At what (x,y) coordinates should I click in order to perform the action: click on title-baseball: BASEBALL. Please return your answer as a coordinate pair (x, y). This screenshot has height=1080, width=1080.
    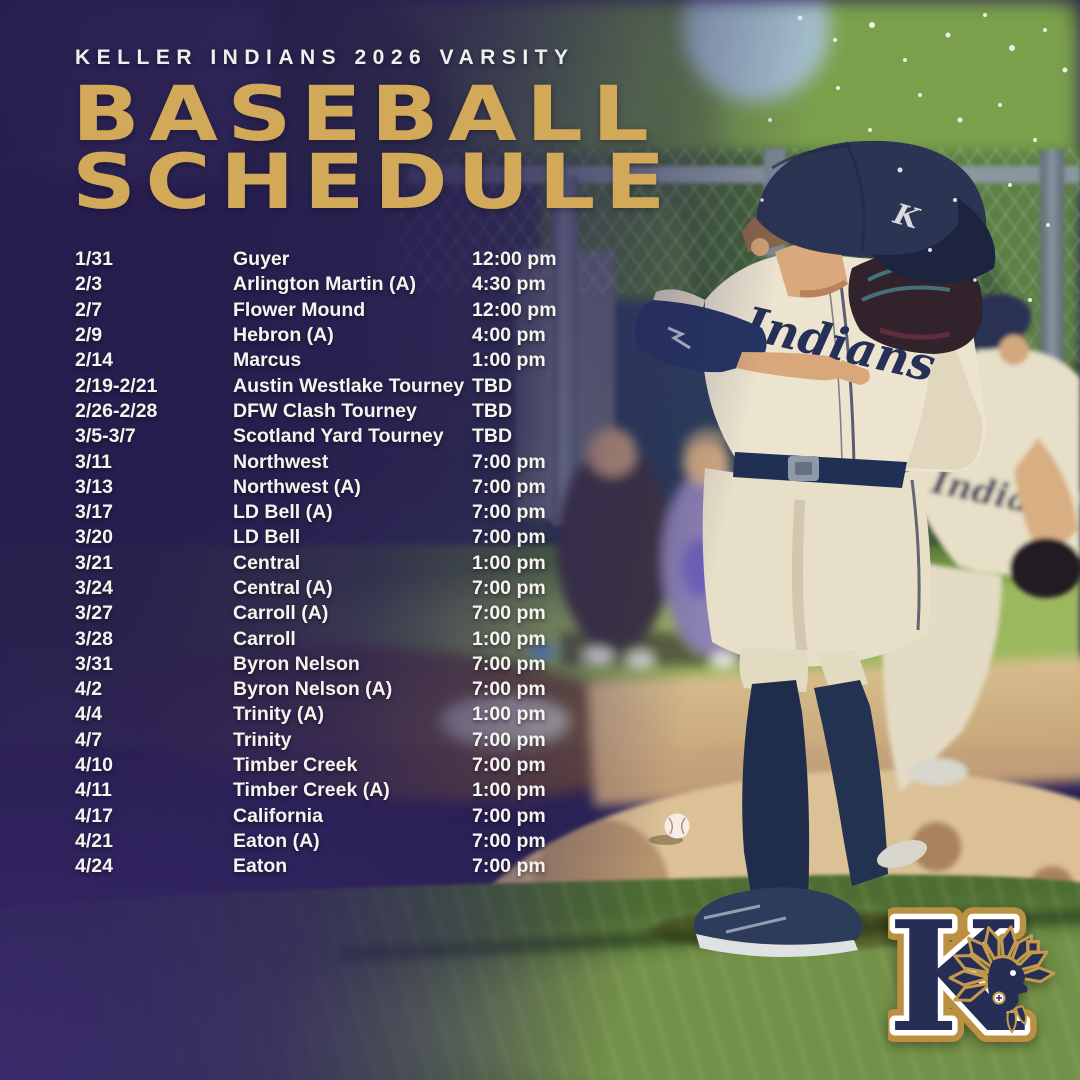
    Looking at the image, I should click on (365, 113).